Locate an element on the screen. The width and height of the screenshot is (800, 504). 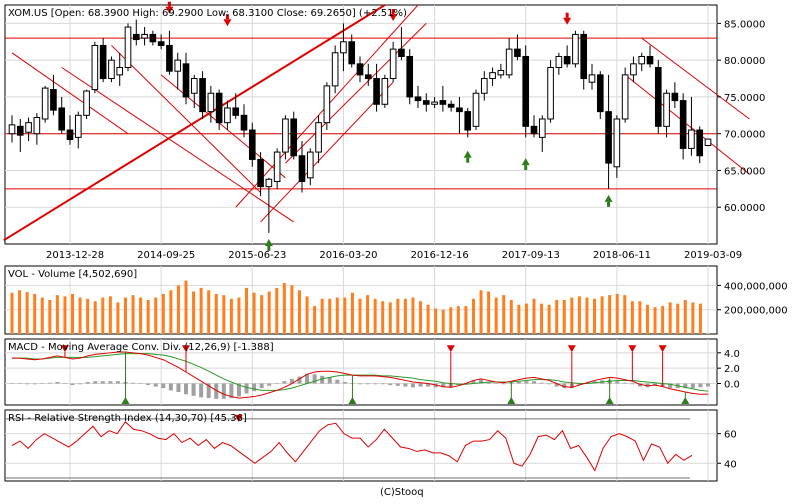
volume-y-ticks: 400,000,000 200,000,000 is located at coordinates (752, 299).